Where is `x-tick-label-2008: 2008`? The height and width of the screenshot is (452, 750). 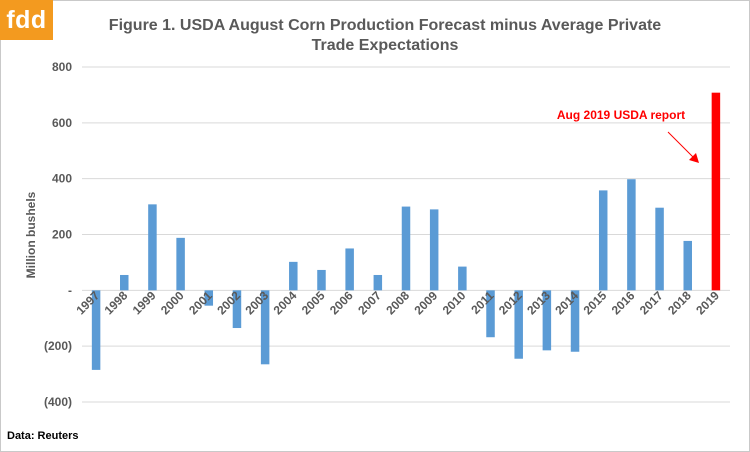
x-tick-label-2008: 2008 is located at coordinates (397, 302).